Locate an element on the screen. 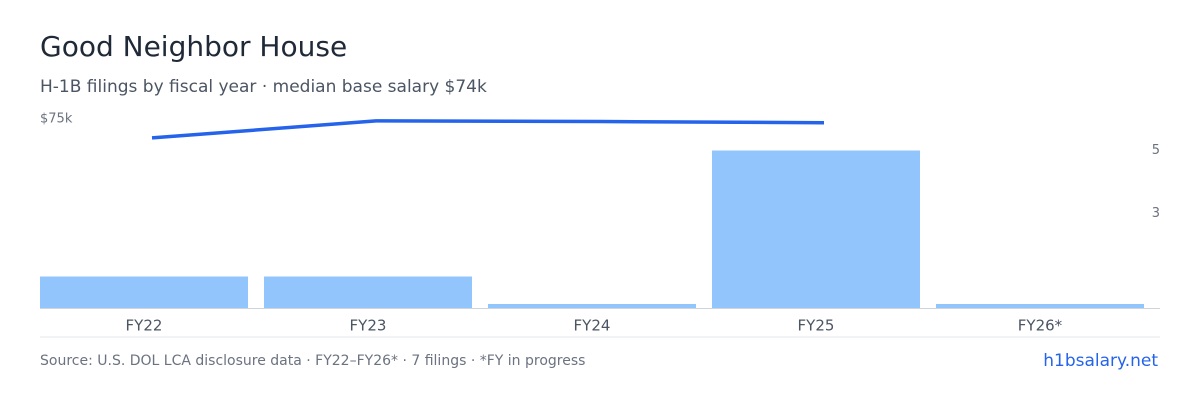 The image size is (1200, 400). chart-title: Good Neighbor House is located at coordinates (193, 46).